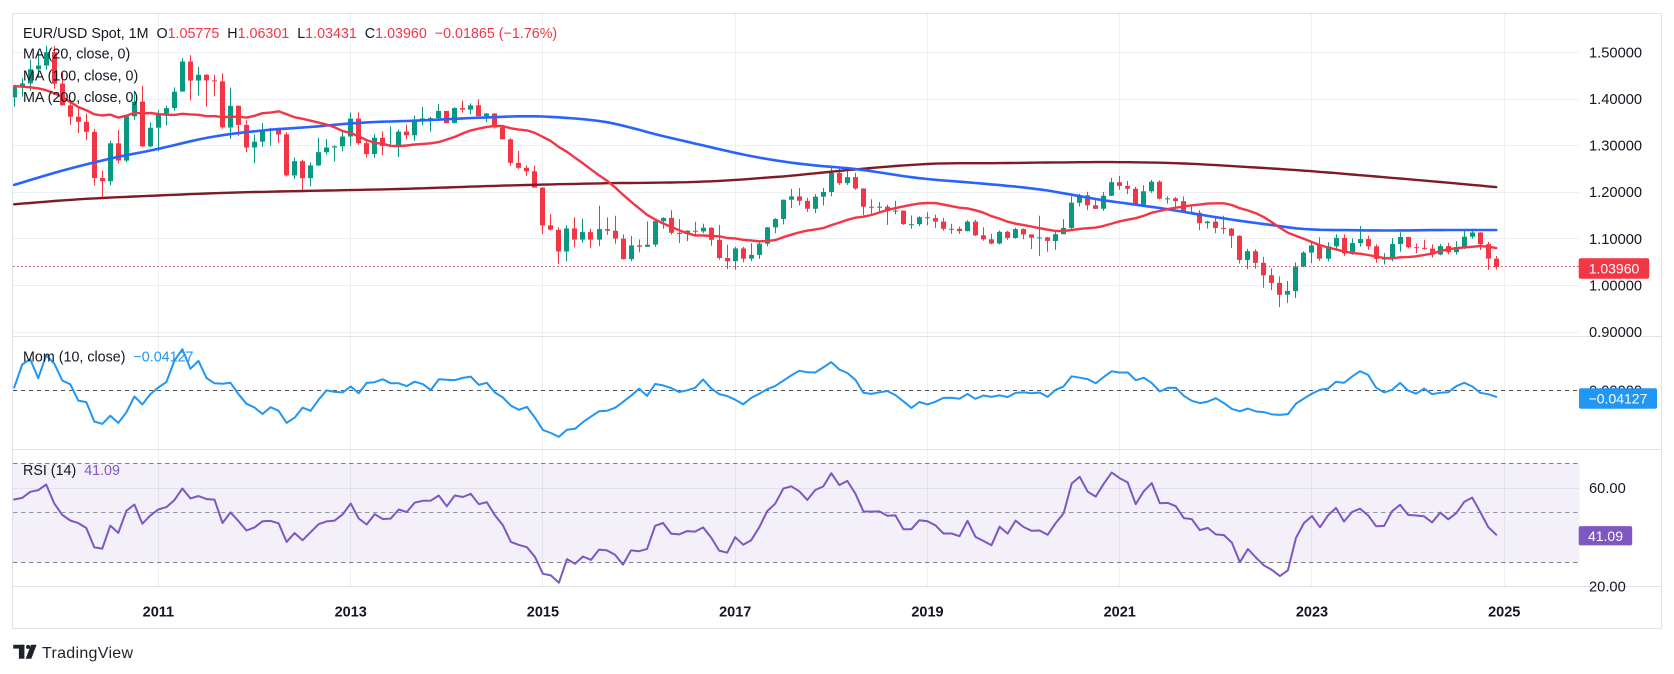 The height and width of the screenshot is (674, 1674). I want to click on svg-text: 2021, so click(1120, 613).